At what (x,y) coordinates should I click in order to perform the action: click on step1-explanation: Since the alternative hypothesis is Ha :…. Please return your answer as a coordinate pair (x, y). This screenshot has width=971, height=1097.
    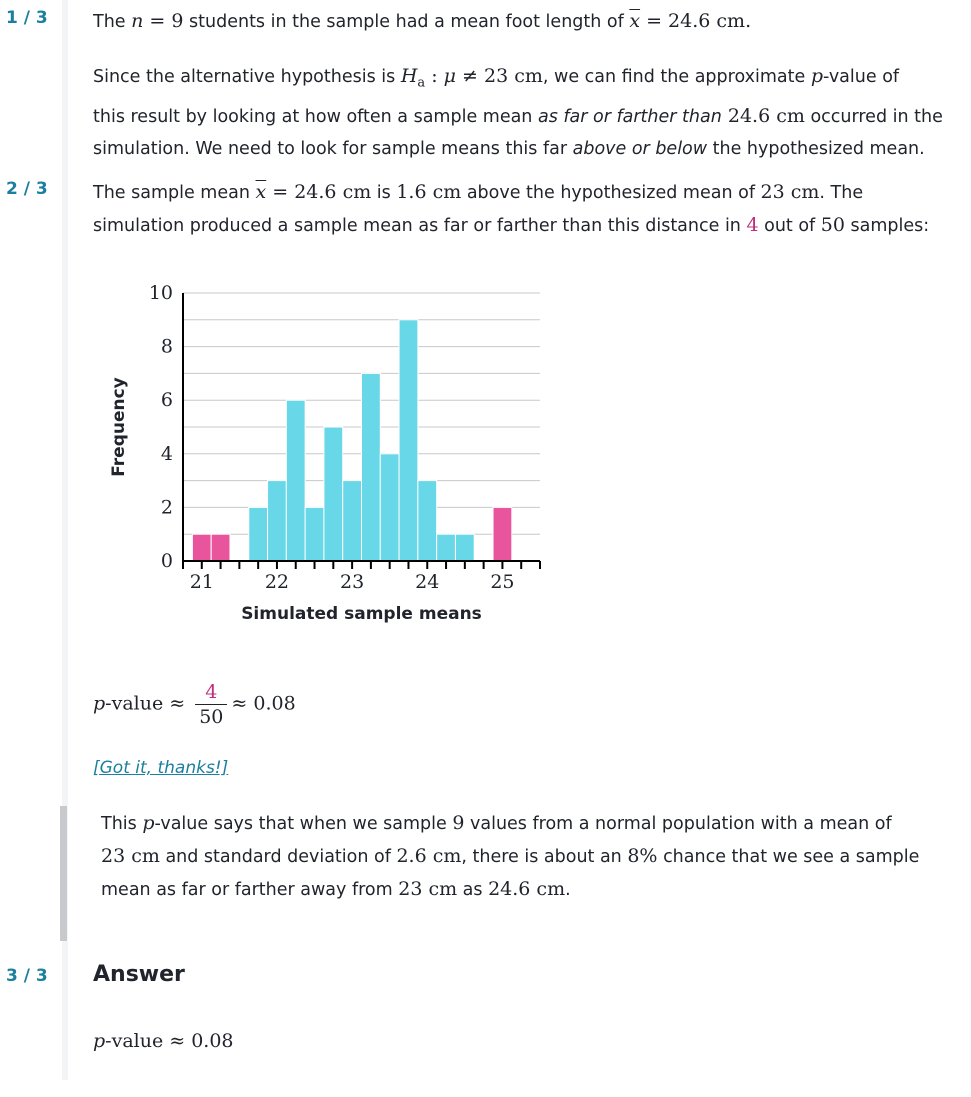
    Looking at the image, I should click on (518, 112).